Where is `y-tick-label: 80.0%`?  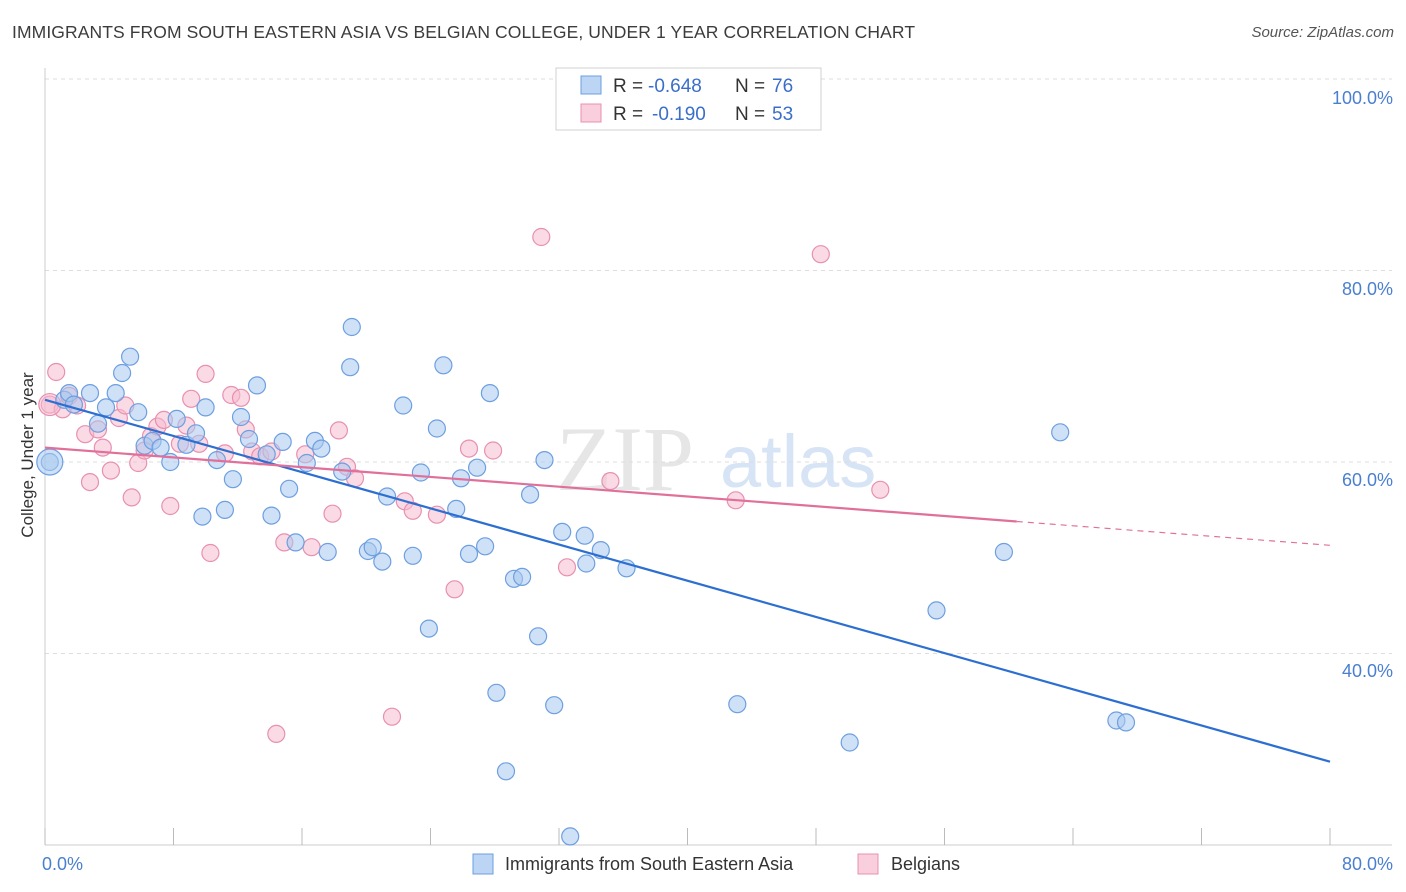 y-tick-label: 80.0% is located at coordinates (1367, 289).